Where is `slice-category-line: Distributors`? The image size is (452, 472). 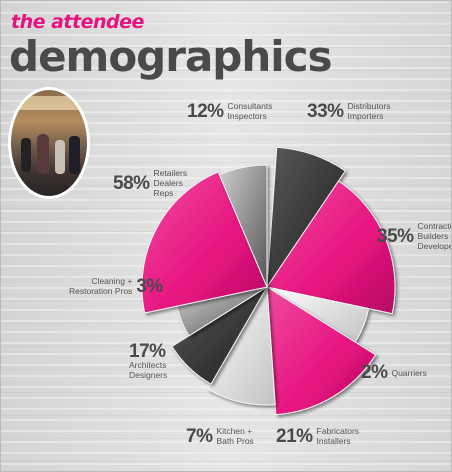
slice-category-line: Distributors is located at coordinates (369, 106).